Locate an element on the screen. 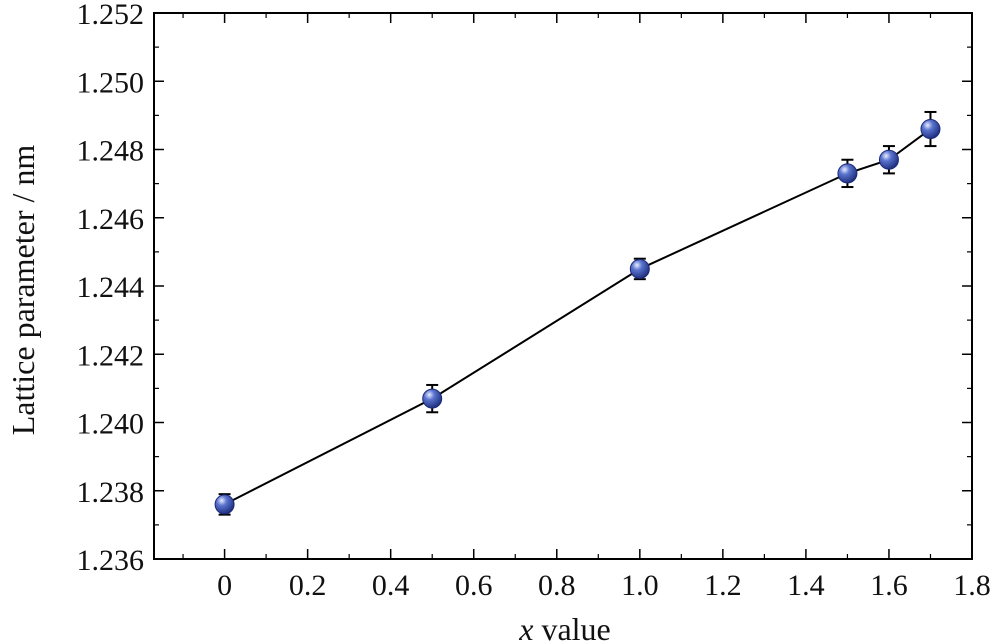 The height and width of the screenshot is (643, 1000). y-axis-title: Lattice parameter / nm is located at coordinates (23, 290).